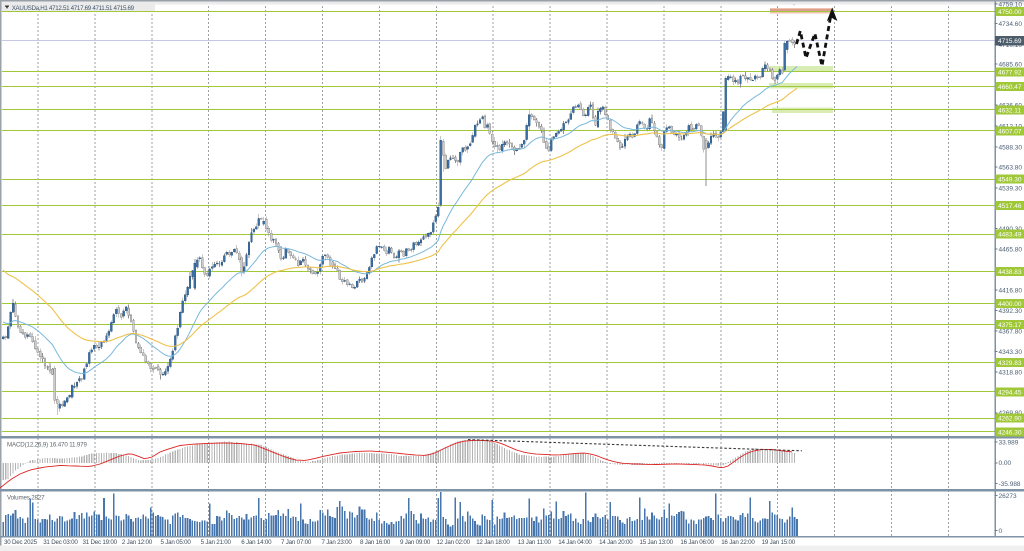 The height and width of the screenshot is (551, 1024). What do you see at coordinates (21, 542) in the screenshot?
I see `svg-text: 30 Dec 2025` at bounding box center [21, 542].